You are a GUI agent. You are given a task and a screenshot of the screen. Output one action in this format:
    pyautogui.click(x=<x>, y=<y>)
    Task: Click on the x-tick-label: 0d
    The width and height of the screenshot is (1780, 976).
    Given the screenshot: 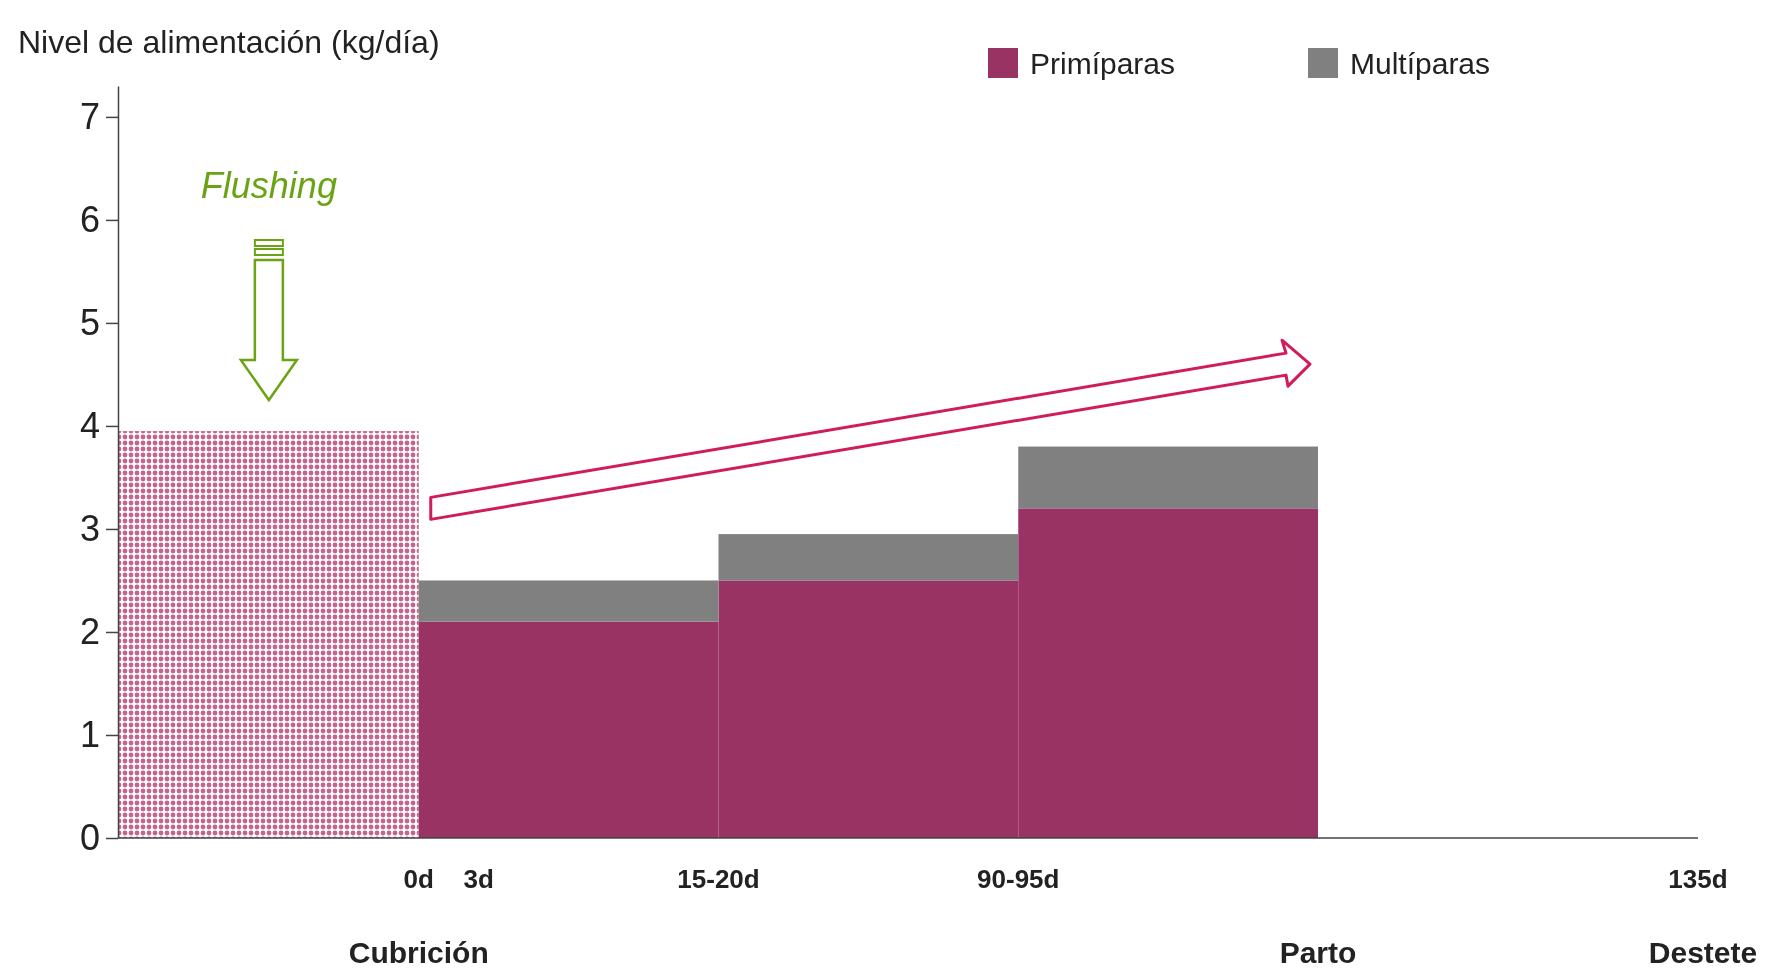 What is the action you would take?
    pyautogui.click(x=418, y=879)
    